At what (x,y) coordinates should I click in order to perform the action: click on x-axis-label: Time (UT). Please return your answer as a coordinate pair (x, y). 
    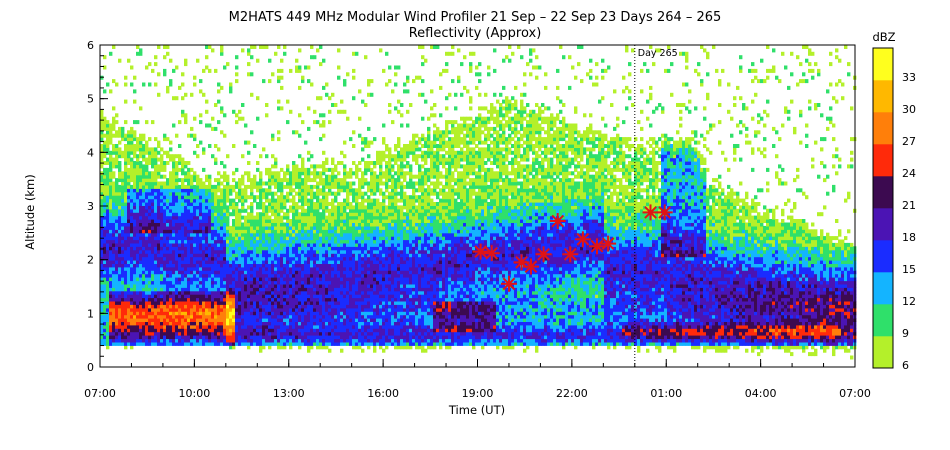
    Looking at the image, I should click on (476, 410).